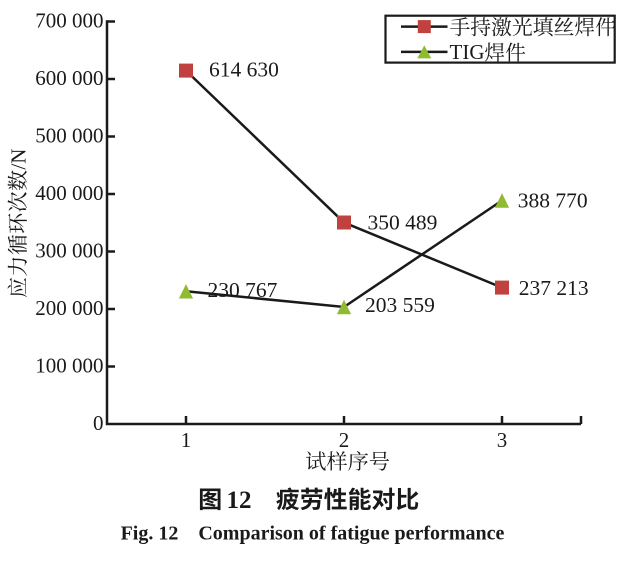  I want to click on svg-text: 203 559, so click(400, 305).